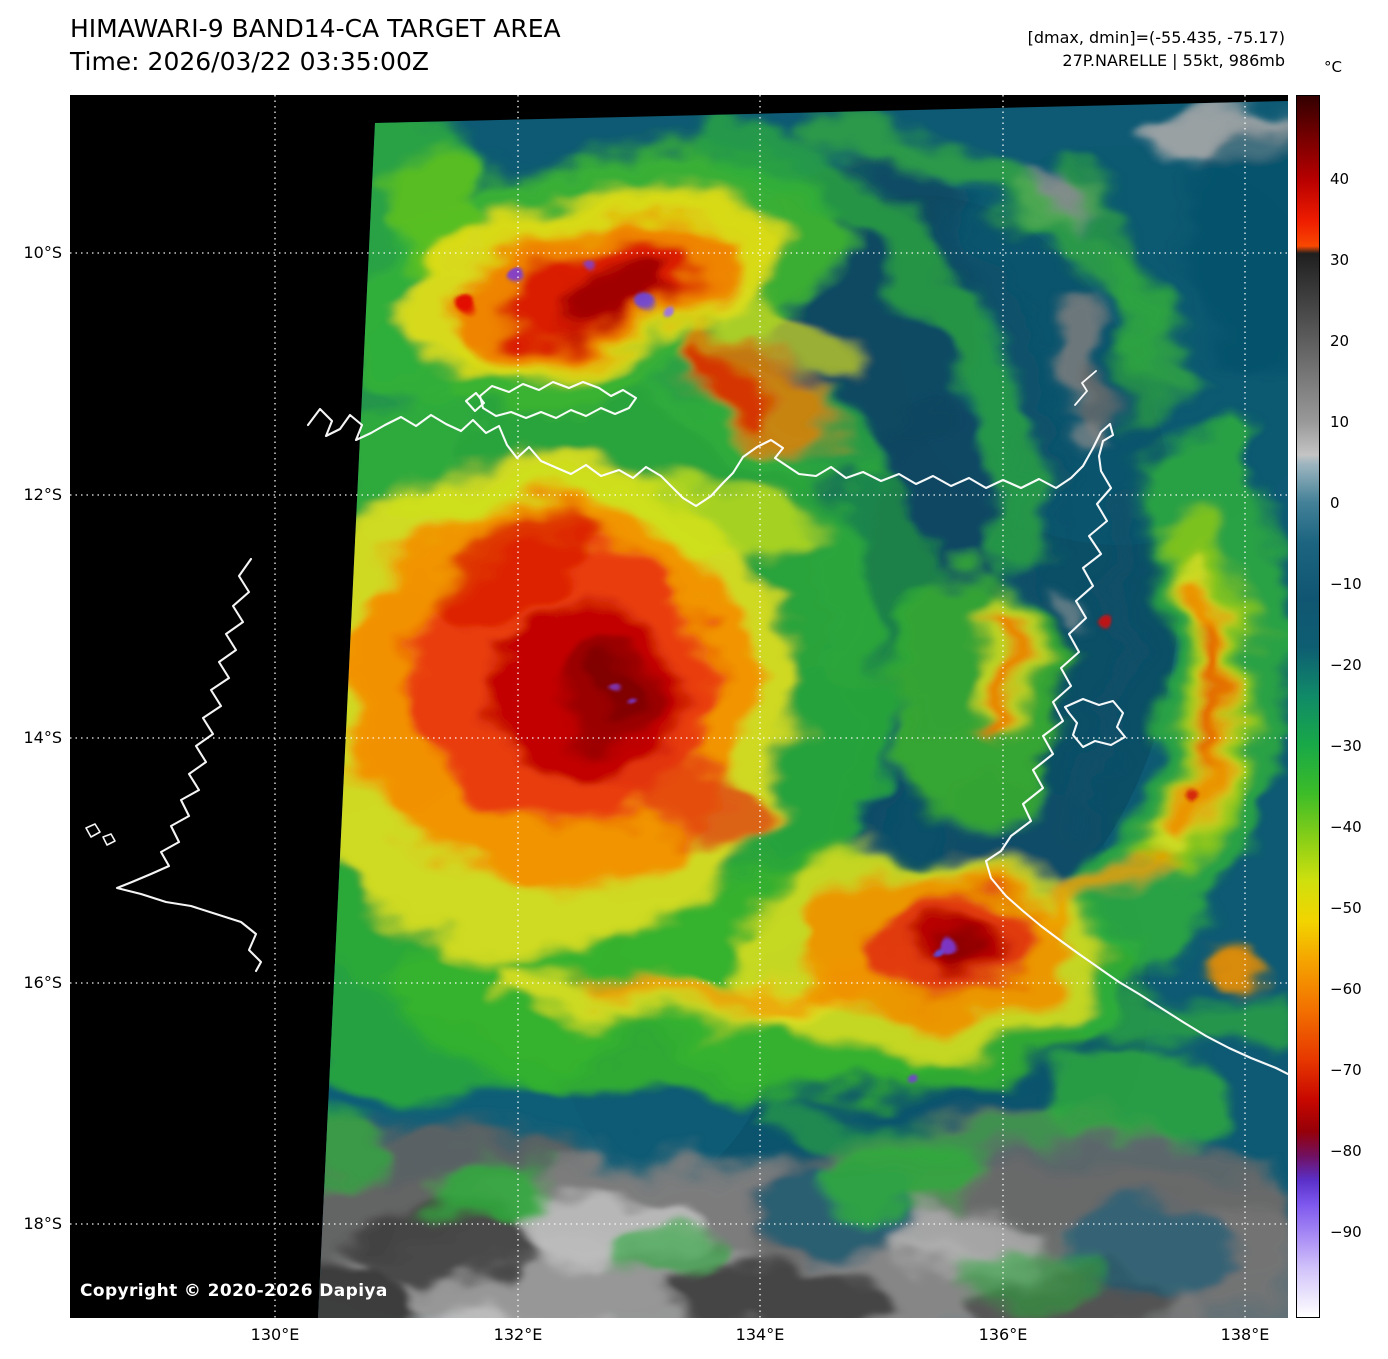  Describe the element at coordinates (42, 494) in the screenshot. I see `y-axis-tick-label: 12°S` at that location.